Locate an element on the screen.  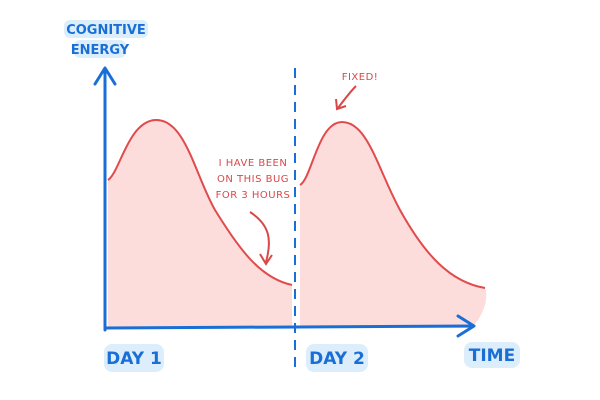
annotation: I HAVE BEEN is located at coordinates (253, 163).